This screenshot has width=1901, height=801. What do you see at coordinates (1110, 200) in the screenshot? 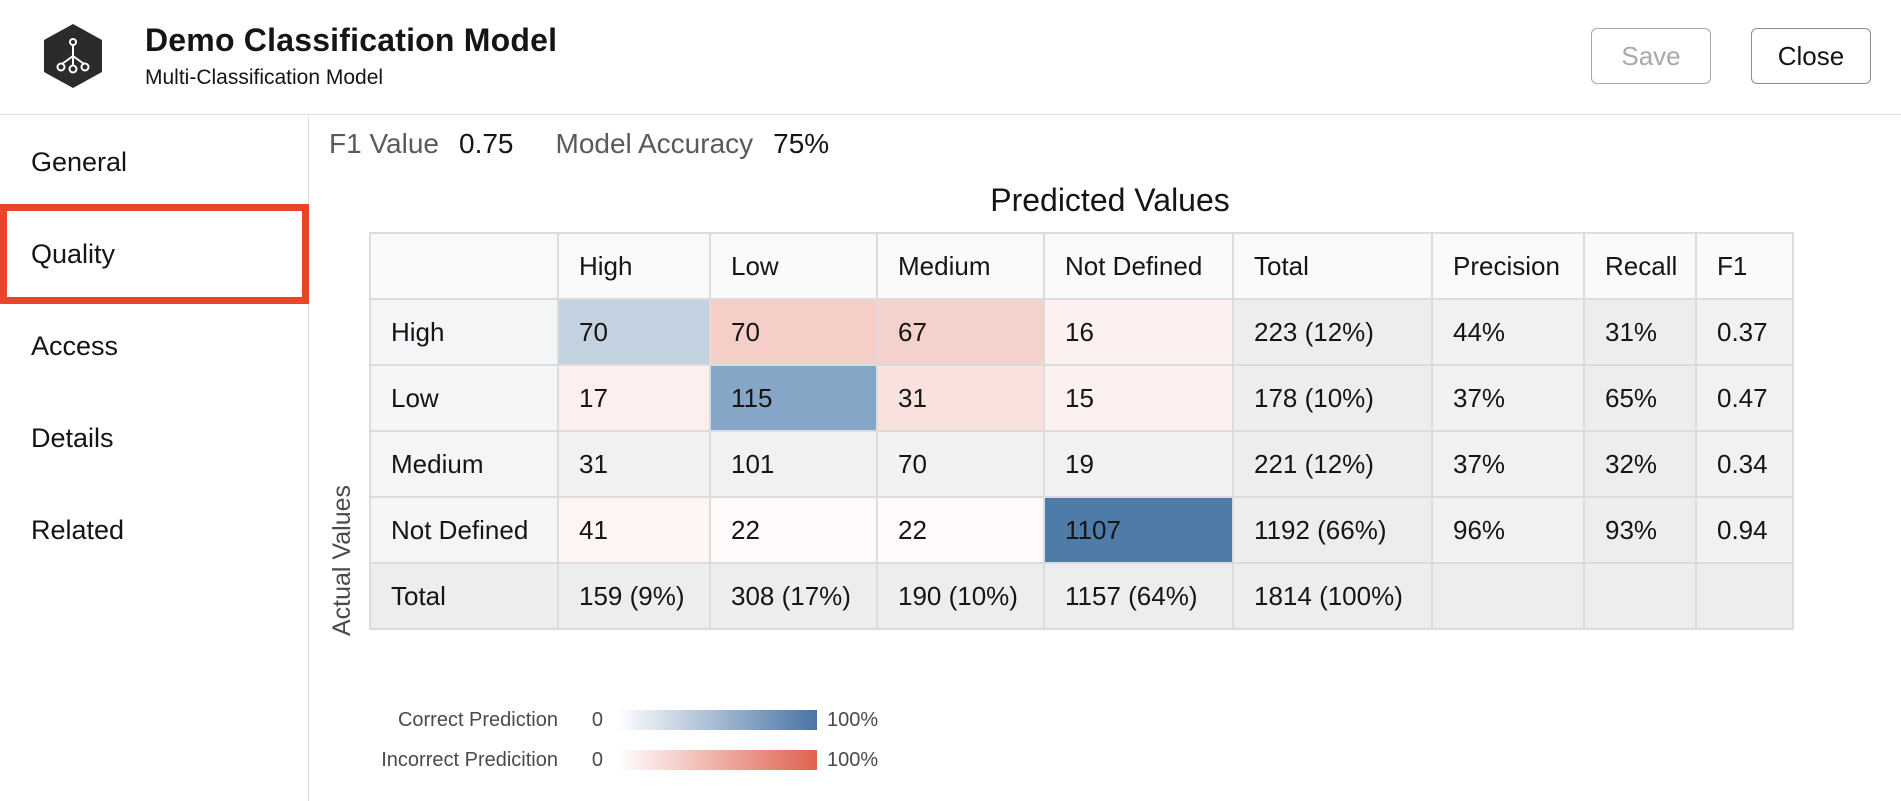
I see `predicted-values-title: Predicted Values` at bounding box center [1110, 200].